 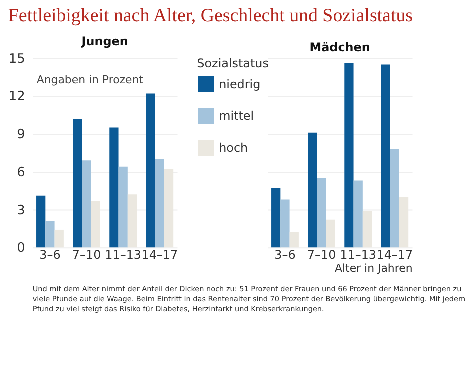 I want to click on y-tick-label: 0, so click(x=21, y=248).